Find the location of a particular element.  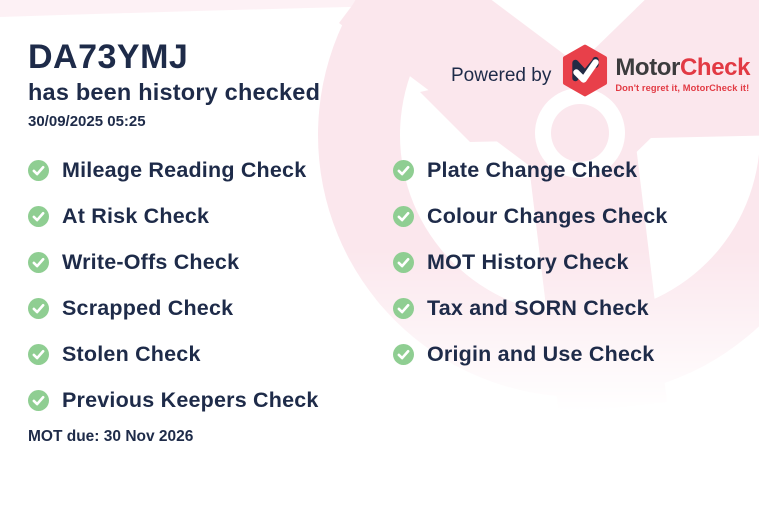

list-item: Scrapped Check is located at coordinates (173, 308).